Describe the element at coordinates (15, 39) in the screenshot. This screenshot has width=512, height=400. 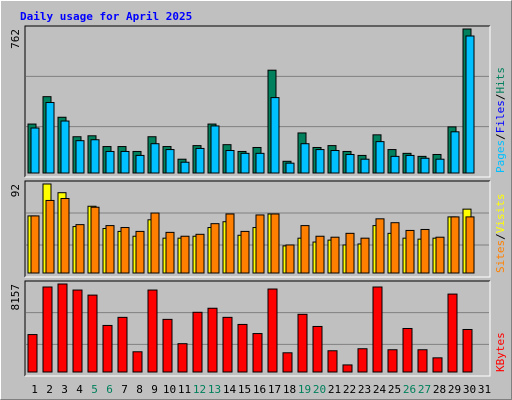
I see `y-tick-label: 762` at that location.